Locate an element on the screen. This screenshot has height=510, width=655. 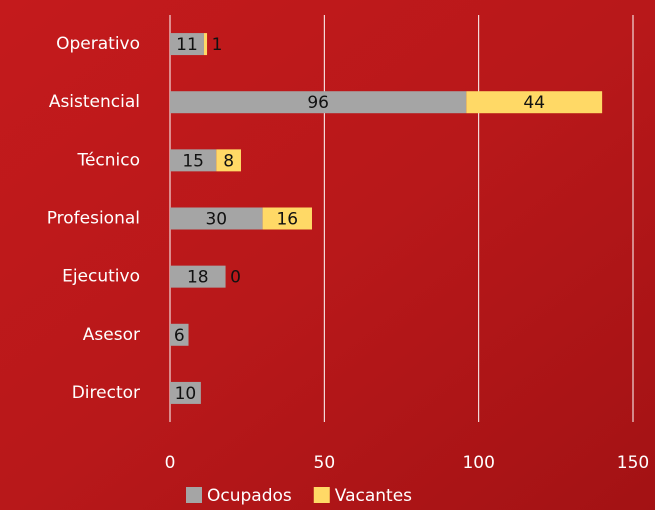
y-tick-label: Operativo is located at coordinates (98, 44).